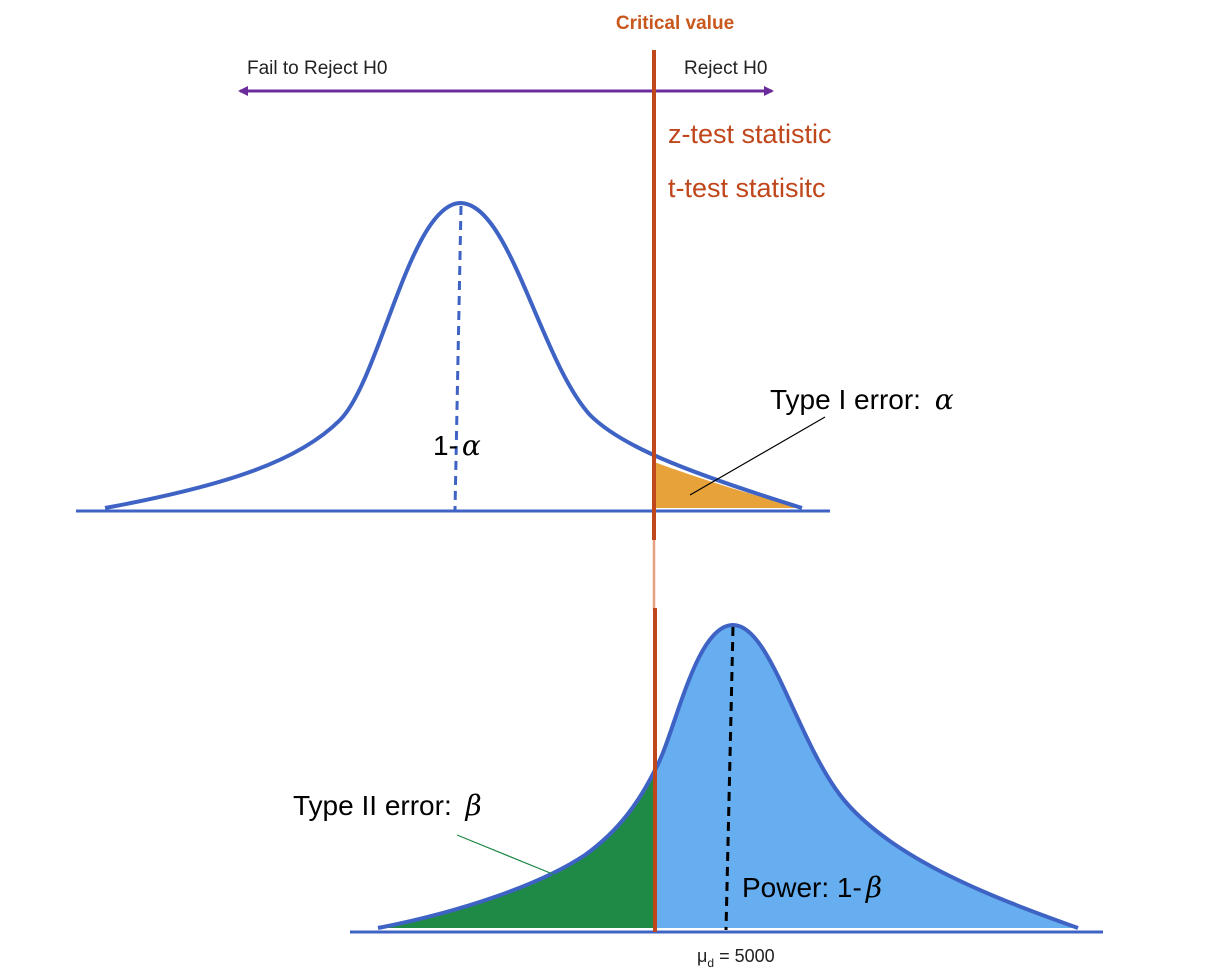  I want to click on reject-label: Reject H0, so click(725, 68).